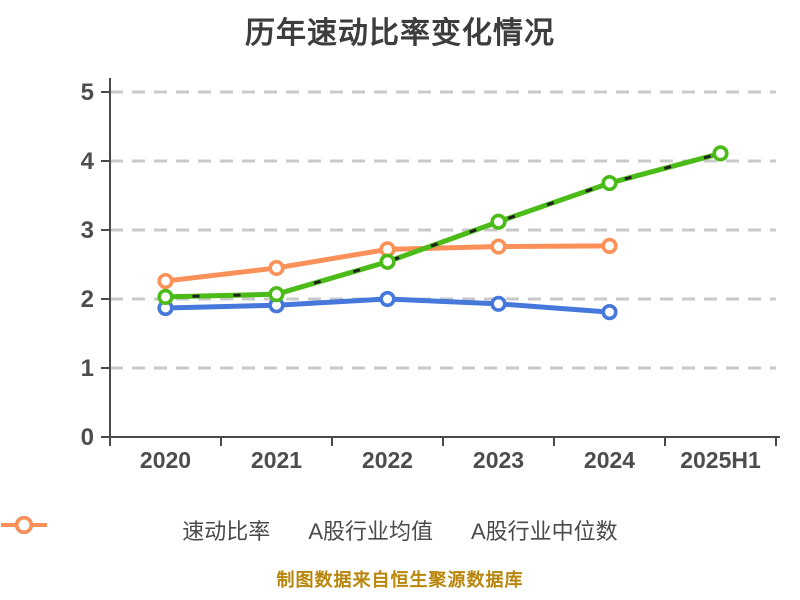  I want to click on data-point-industry-median-2021, so click(276, 268).